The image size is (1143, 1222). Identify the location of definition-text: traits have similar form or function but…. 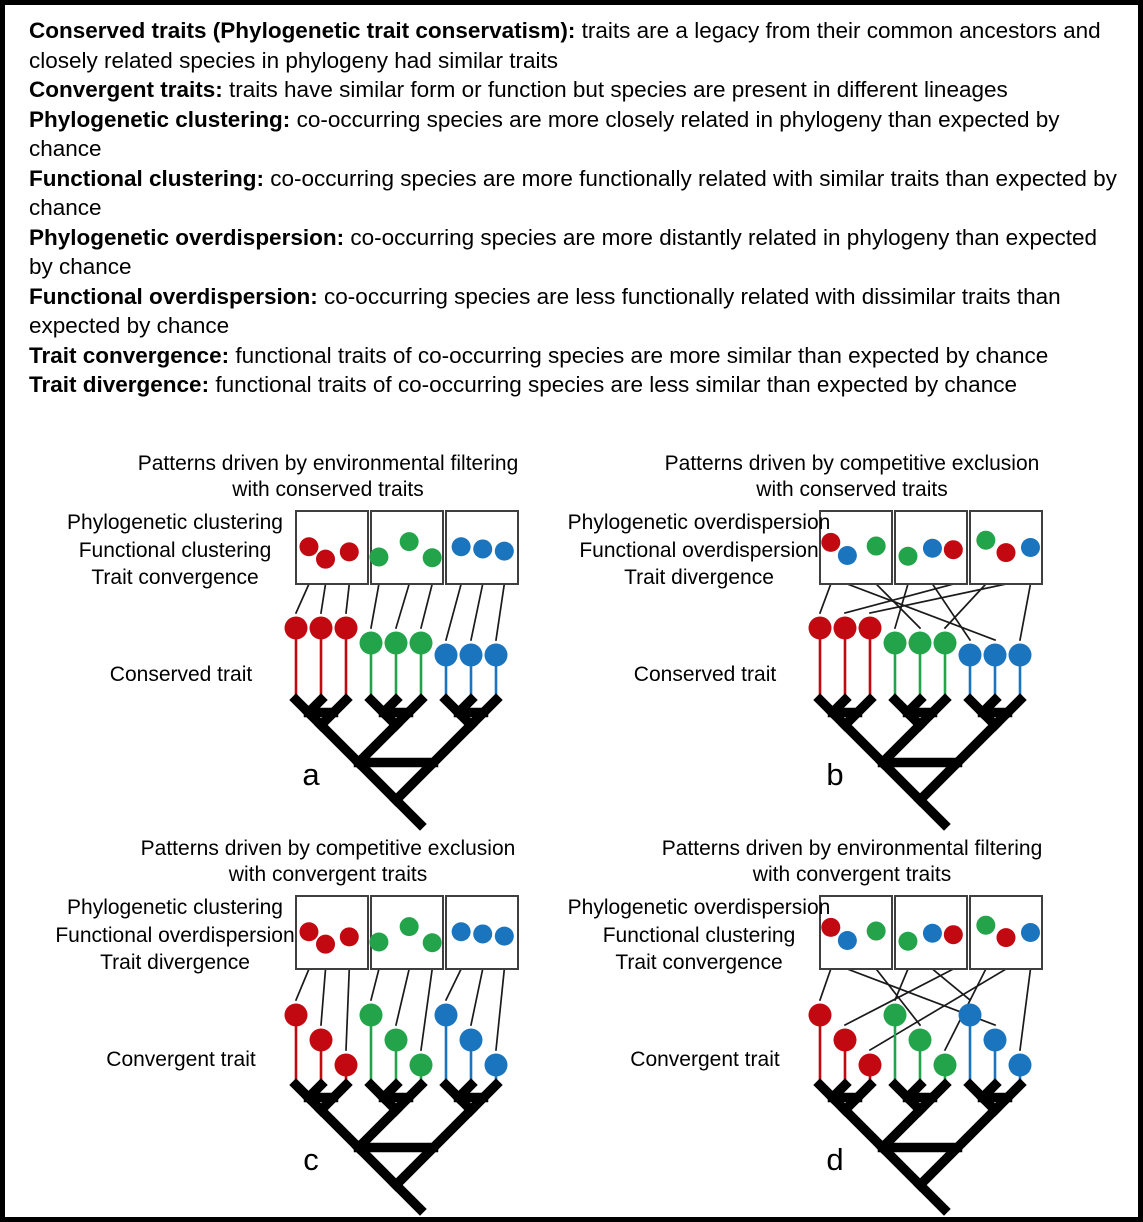
(615, 89).